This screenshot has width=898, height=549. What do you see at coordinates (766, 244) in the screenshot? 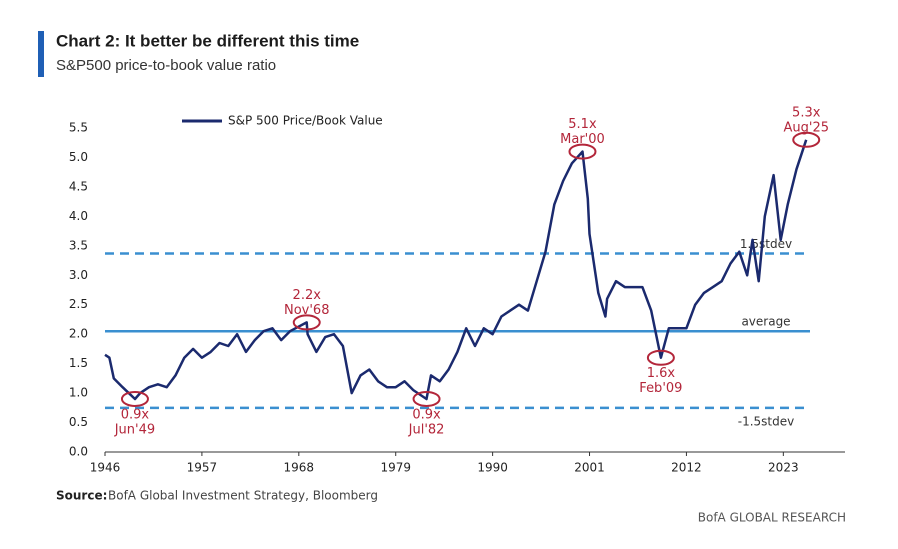
I see `reference-label: 1.5stdev` at bounding box center [766, 244].